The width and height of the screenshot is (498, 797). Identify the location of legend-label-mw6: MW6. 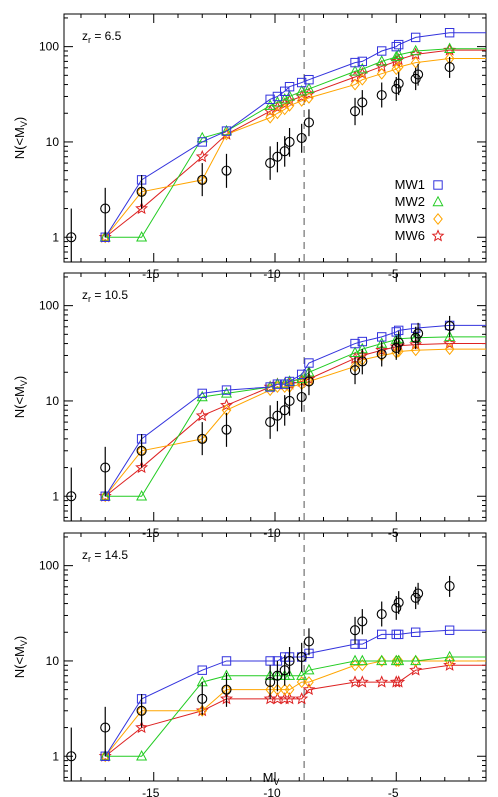
(410, 235).